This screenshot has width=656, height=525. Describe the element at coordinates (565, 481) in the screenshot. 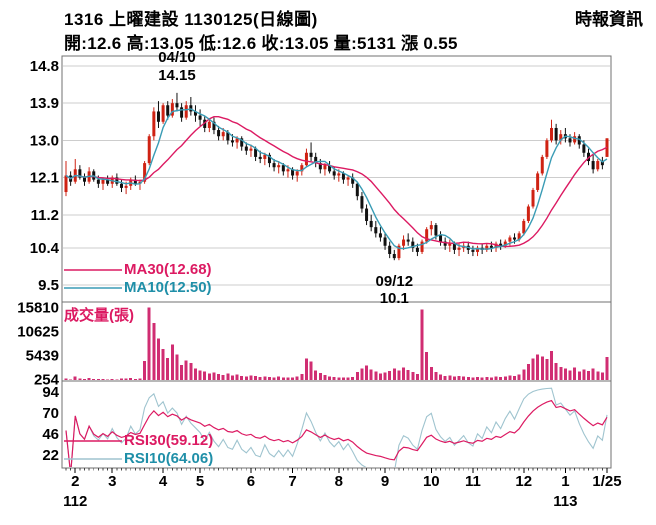

I see `month-tick-label: 1` at that location.